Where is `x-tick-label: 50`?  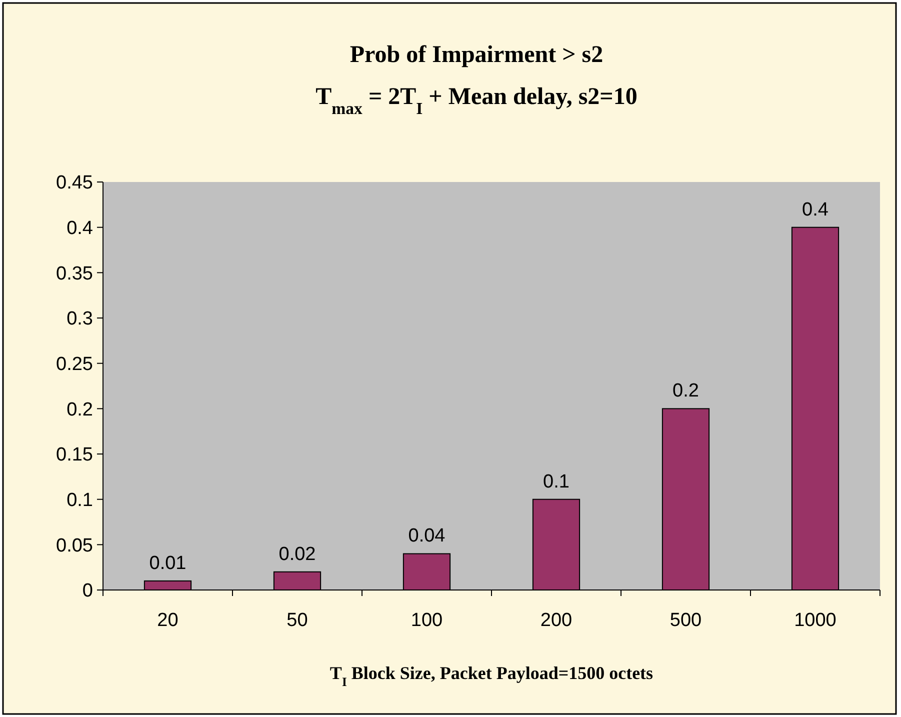 x-tick-label: 50 is located at coordinates (297, 620).